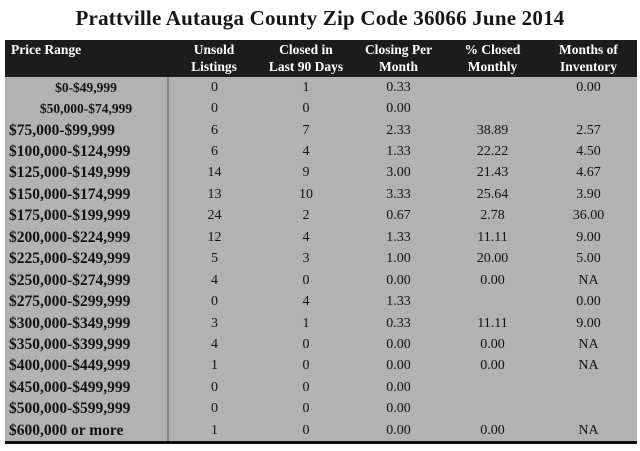  What do you see at coordinates (214, 238) in the screenshot?
I see `unsold-listings-cell: 12` at bounding box center [214, 238].